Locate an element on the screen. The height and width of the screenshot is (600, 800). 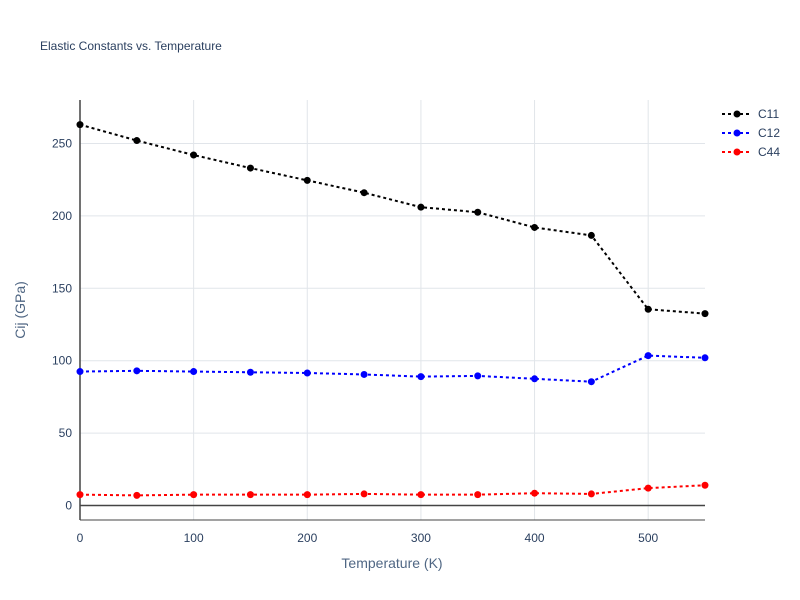
y-tick-label: 0 is located at coordinates (68, 506).